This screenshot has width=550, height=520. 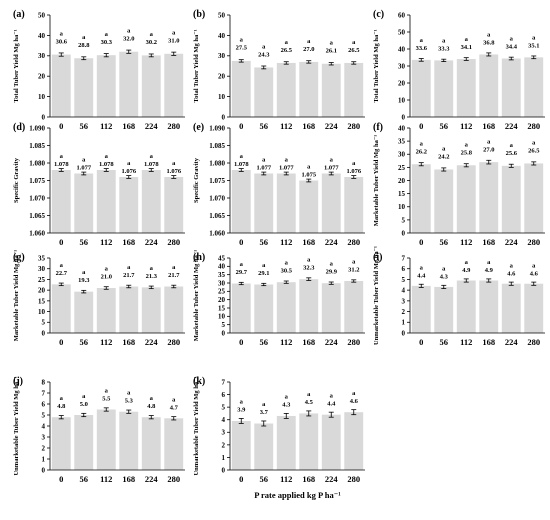 What do you see at coordinates (61, 242) in the screenshot?
I see `x-tick-label-d-0: 0` at bounding box center [61, 242].